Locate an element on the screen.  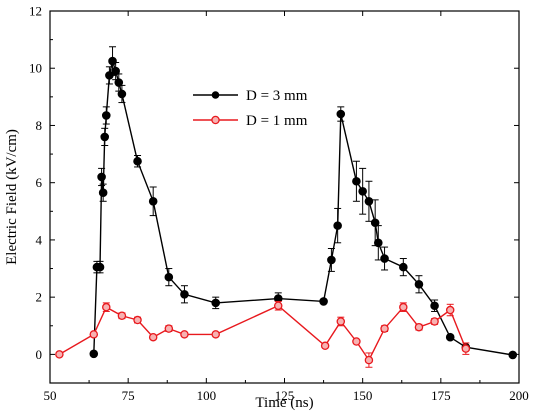
x-axis-label: Time (ns) is located at coordinates (284, 403).